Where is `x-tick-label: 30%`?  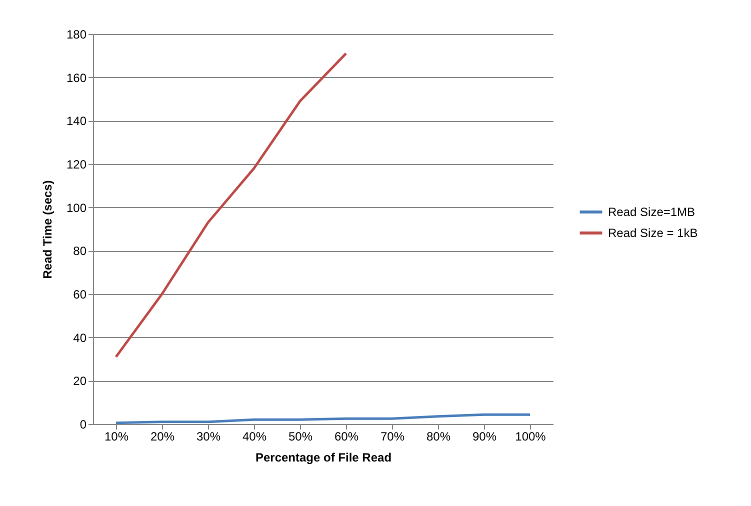 x-tick-label: 30% is located at coordinates (208, 437).